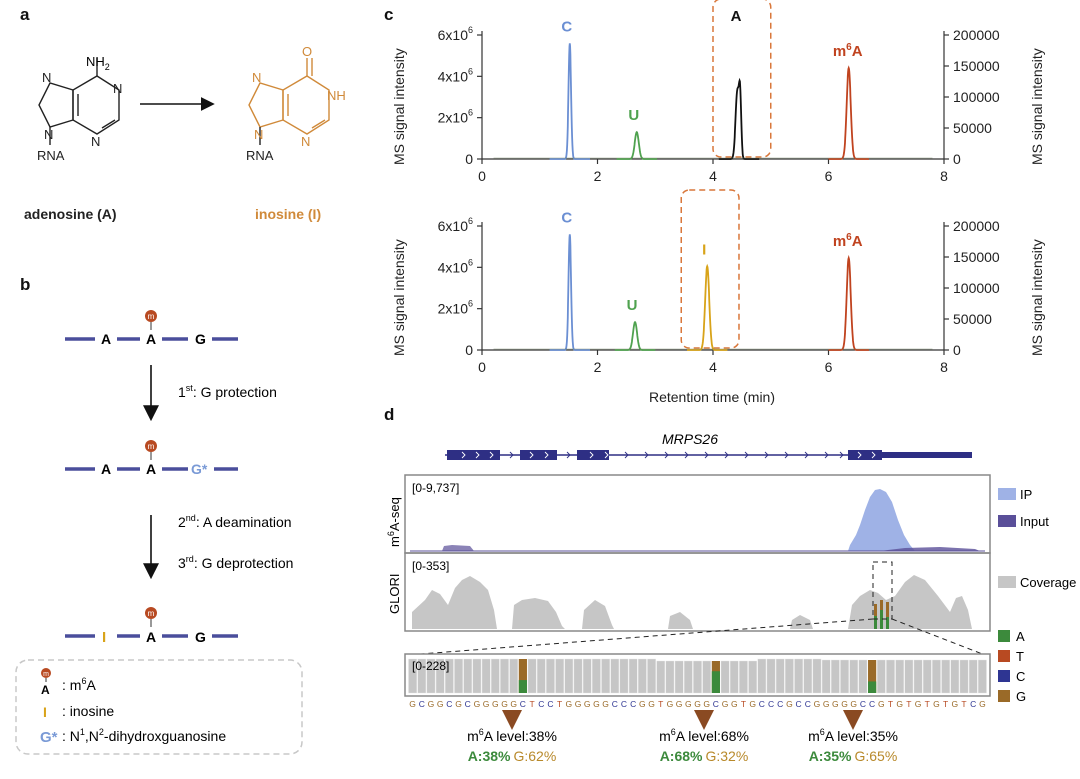  What do you see at coordinates (1037, 297) in the screenshot?
I see `y-axis-right-label: MS signal intensity` at bounding box center [1037, 297].